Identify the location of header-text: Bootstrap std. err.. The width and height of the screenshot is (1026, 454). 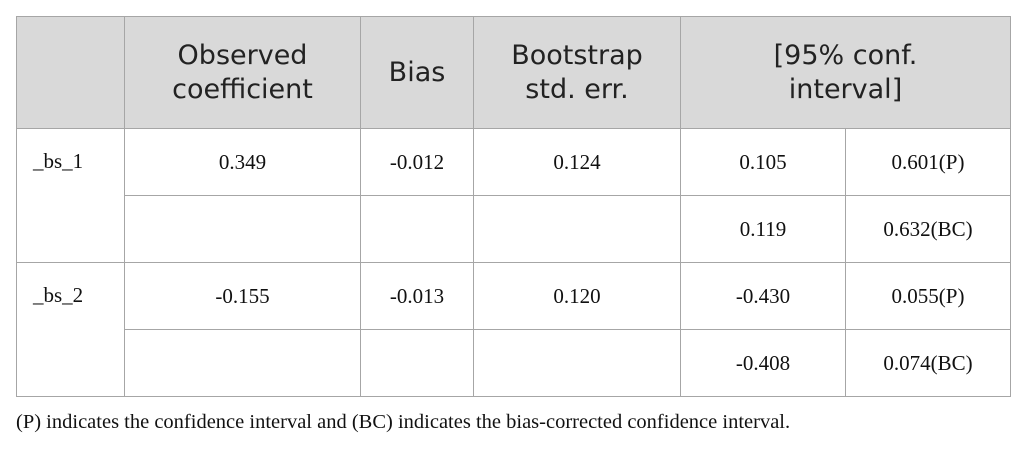
(577, 72).